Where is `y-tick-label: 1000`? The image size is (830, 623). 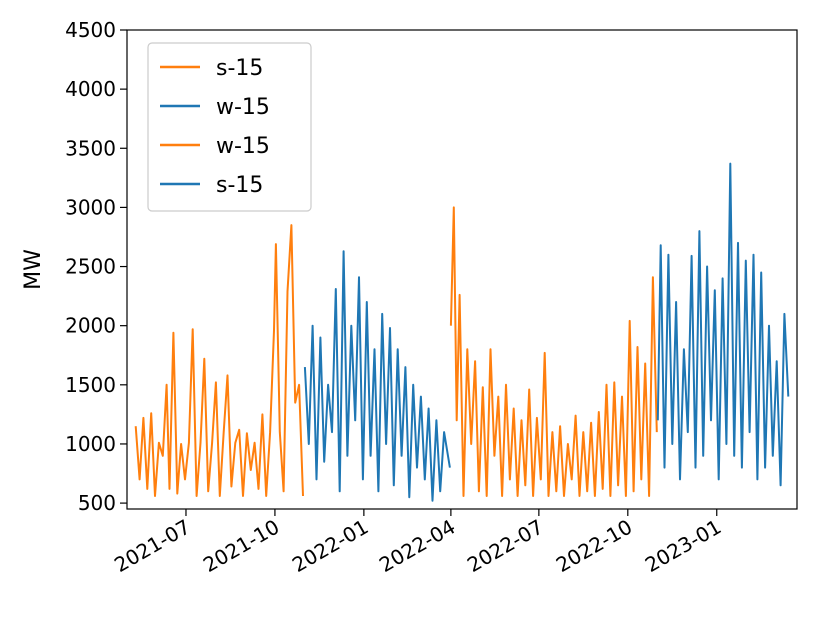
y-tick-label: 1000 is located at coordinates (90, 444).